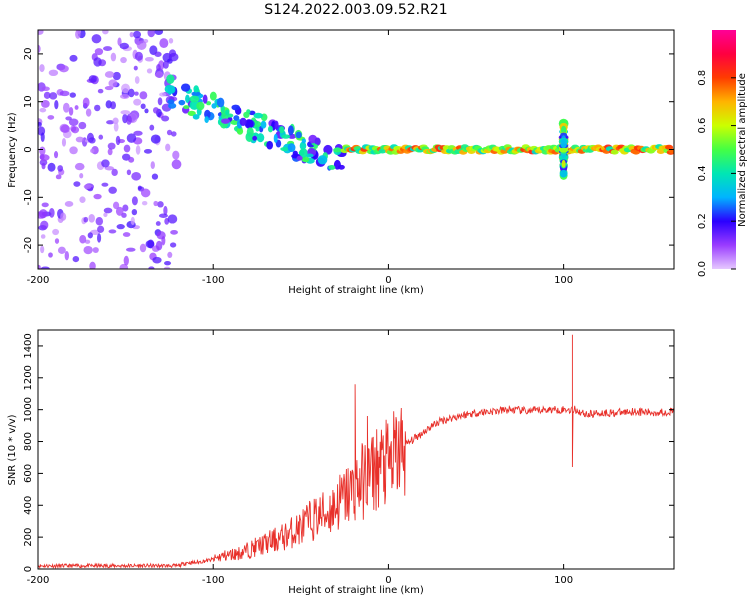 The image size is (750, 600). Describe the element at coordinates (28, 409) in the screenshot. I see `y-tick-label: 1000` at that location.